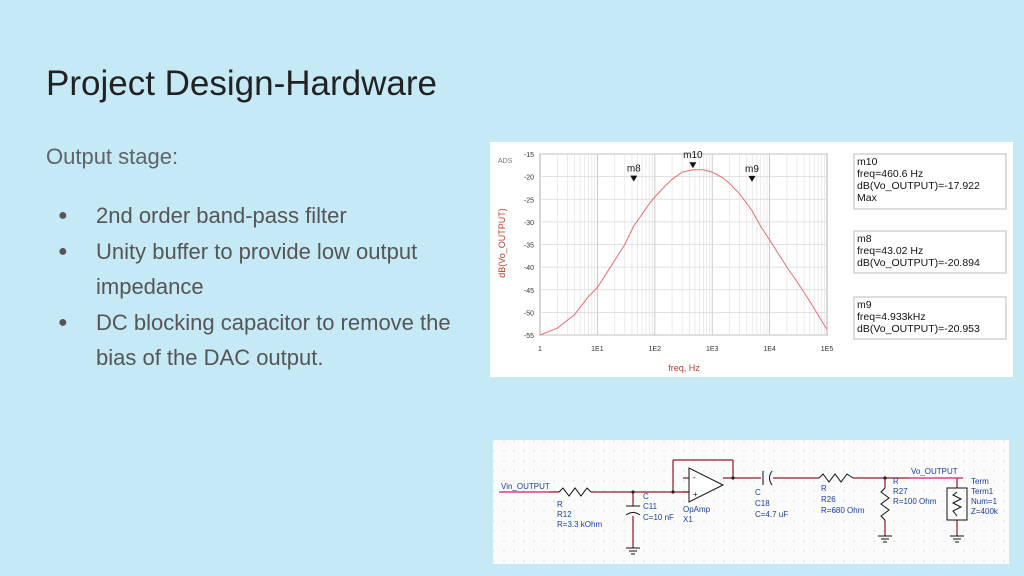 The image size is (1024, 576). I want to click on marker-label: m9, so click(752, 169).